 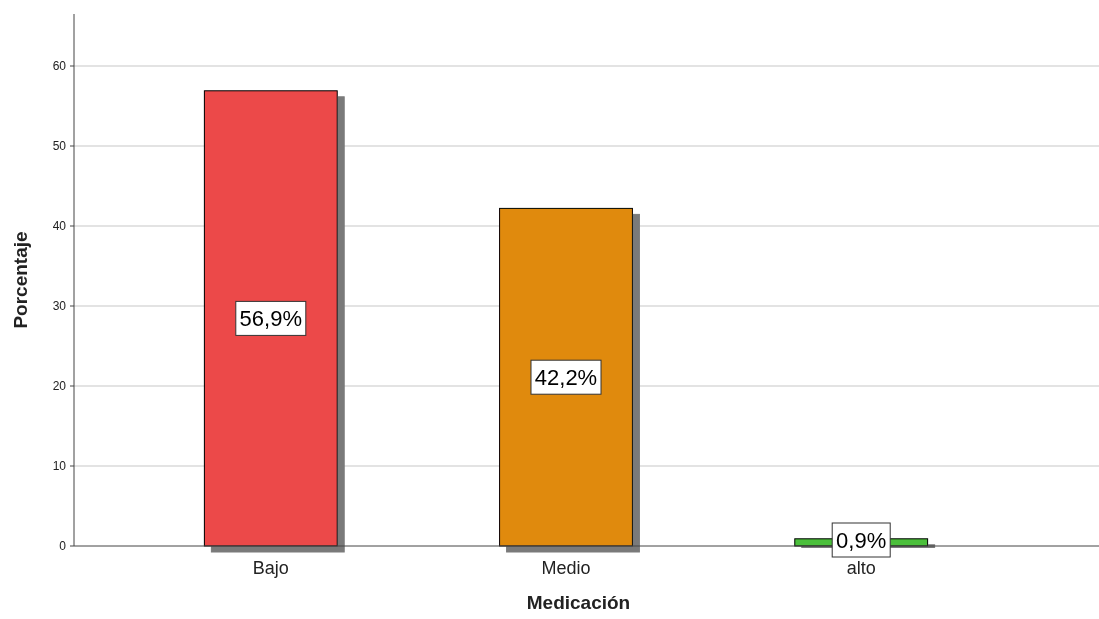 What do you see at coordinates (566, 568) in the screenshot?
I see `x-tick-label: Medio` at bounding box center [566, 568].